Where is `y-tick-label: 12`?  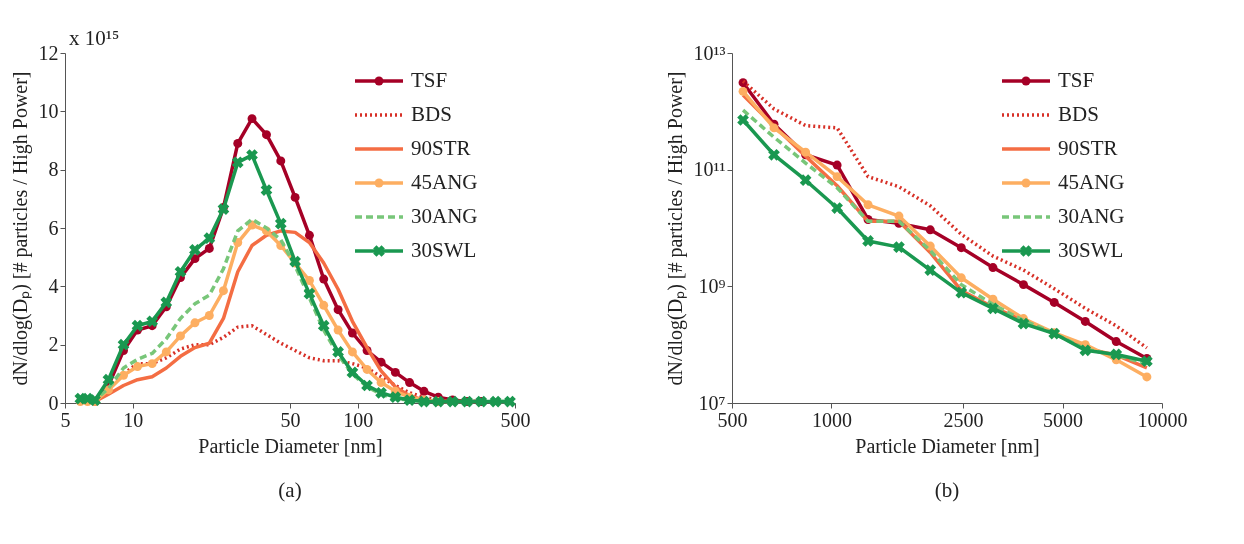 y-tick-label: 12 is located at coordinates (48, 52).